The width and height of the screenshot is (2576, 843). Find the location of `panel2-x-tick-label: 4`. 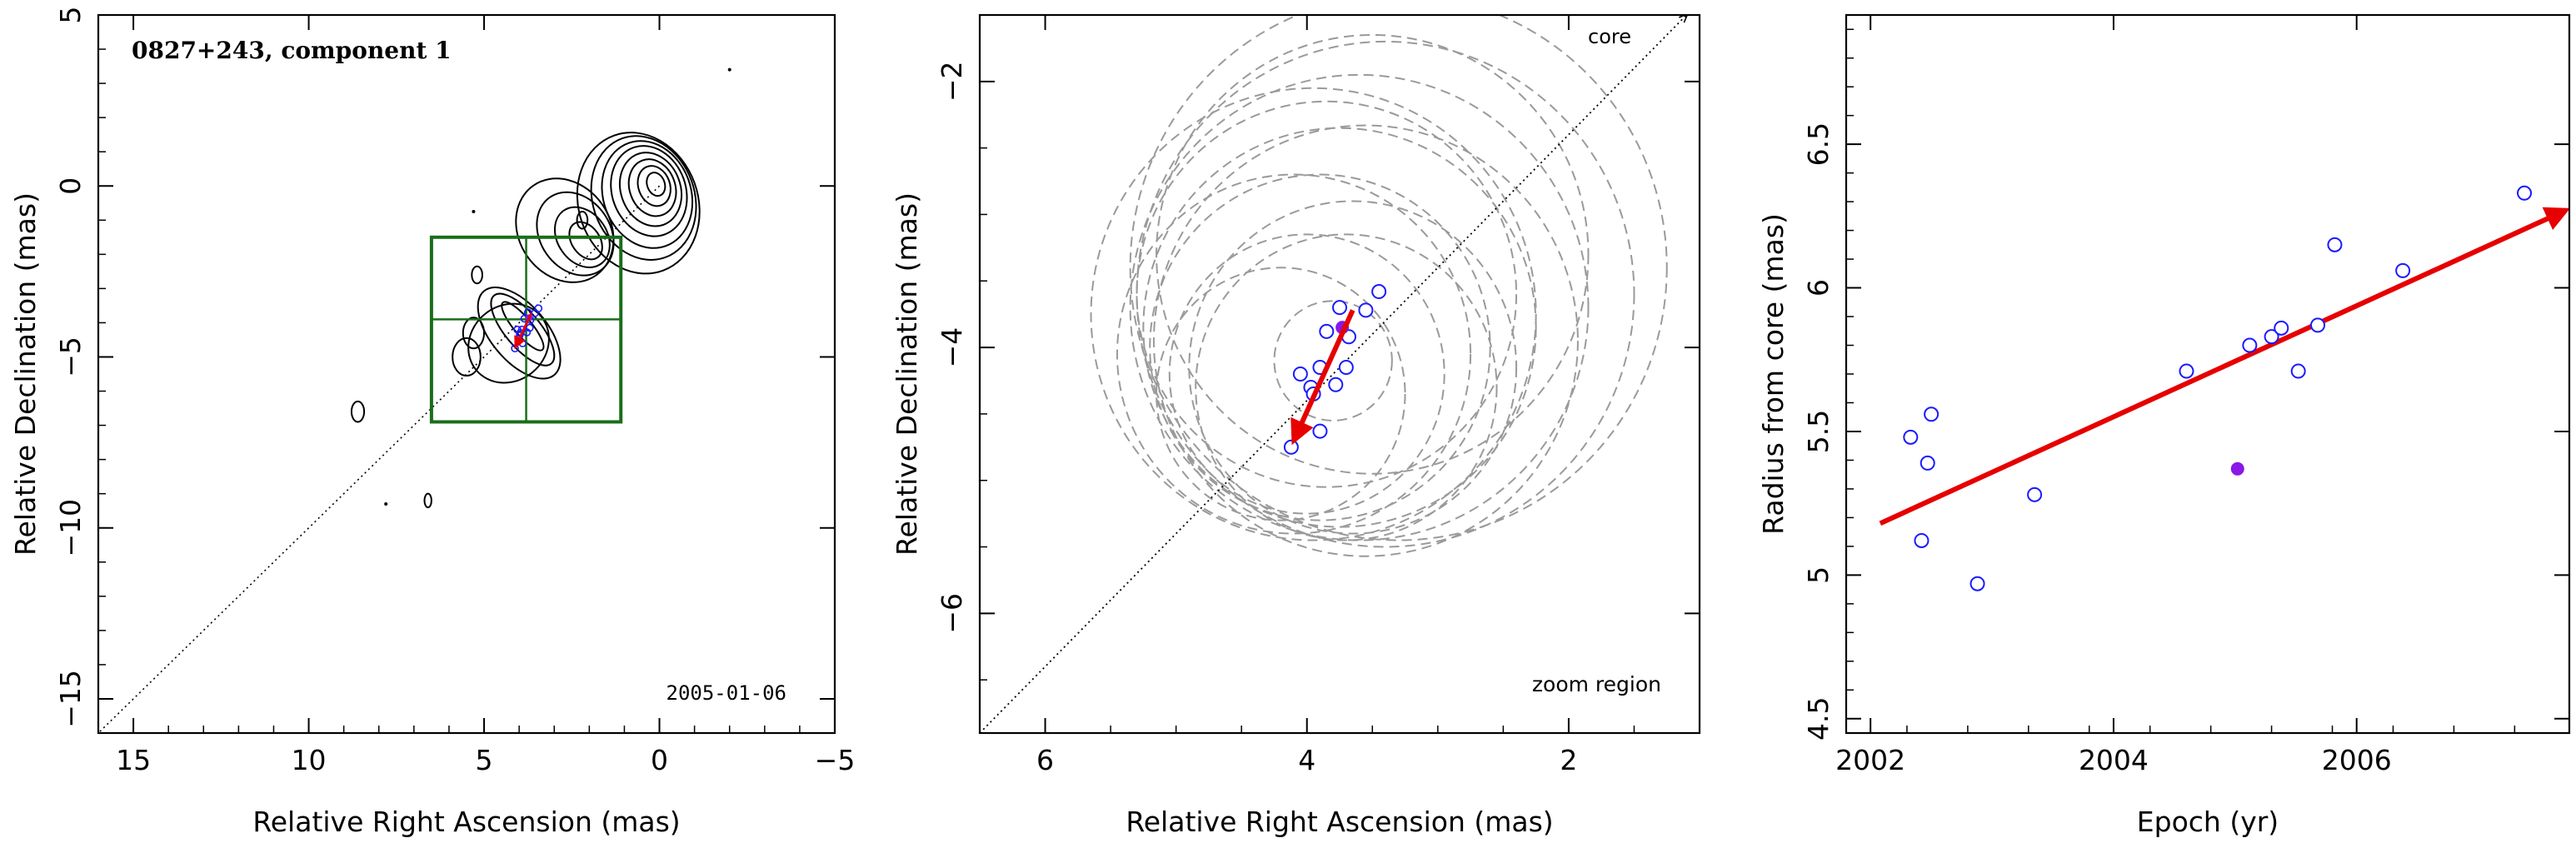

panel2-x-tick-label: 4 is located at coordinates (1306, 760).